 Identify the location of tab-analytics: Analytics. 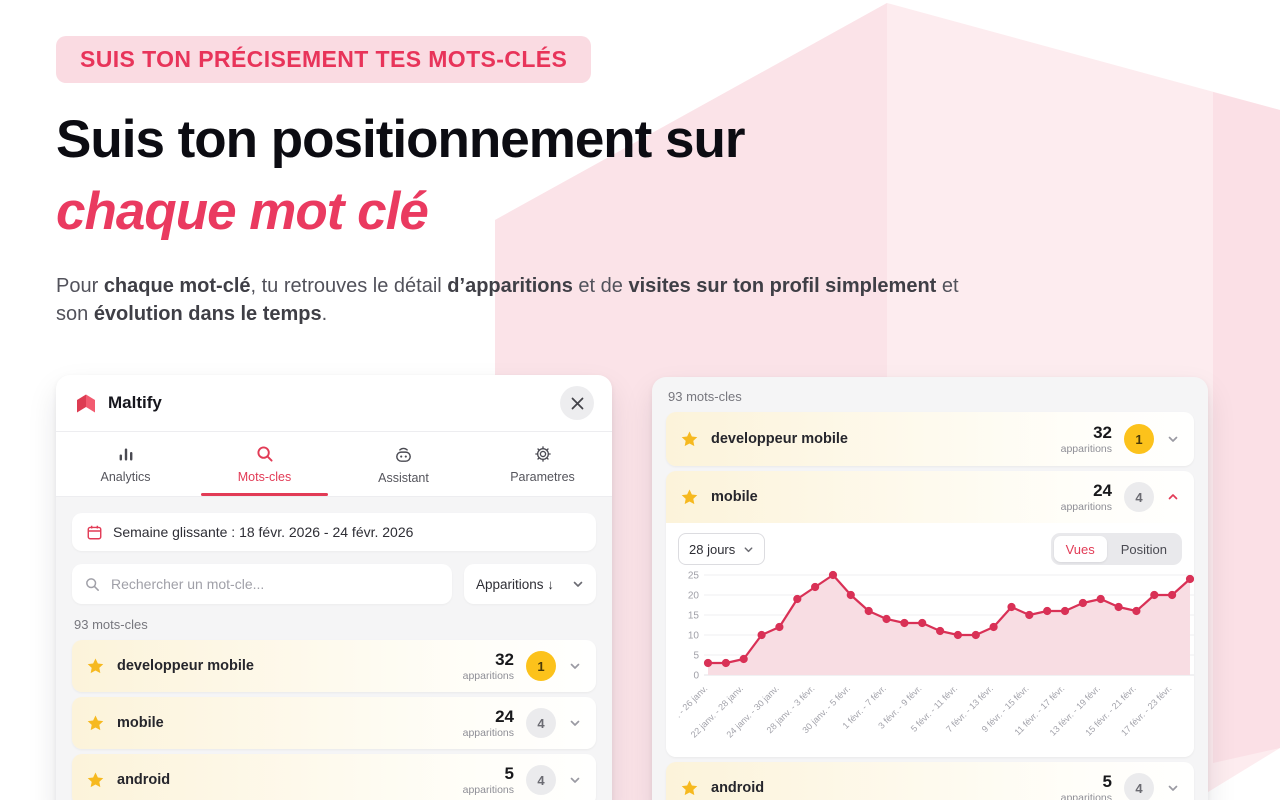
(125, 464).